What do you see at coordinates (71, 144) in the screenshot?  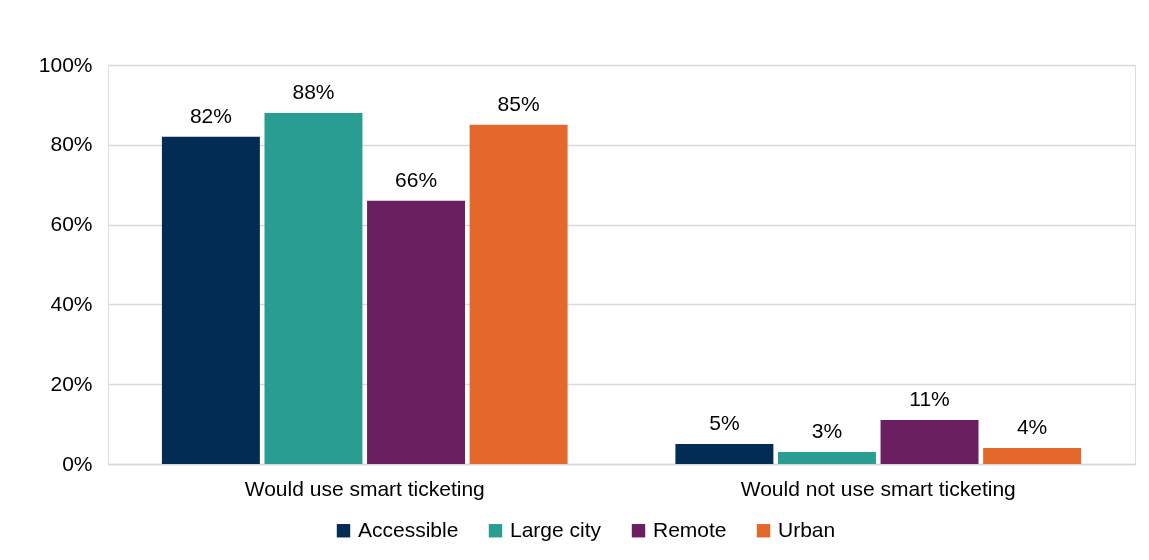 I see `y-tick-label: 80%` at bounding box center [71, 144].